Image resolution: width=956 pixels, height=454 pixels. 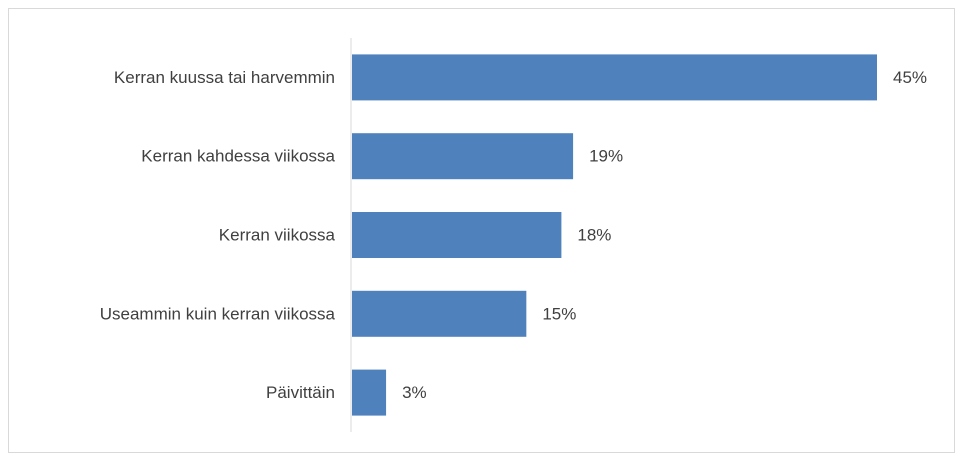 I want to click on value-label-3: 18%, so click(x=594, y=235).